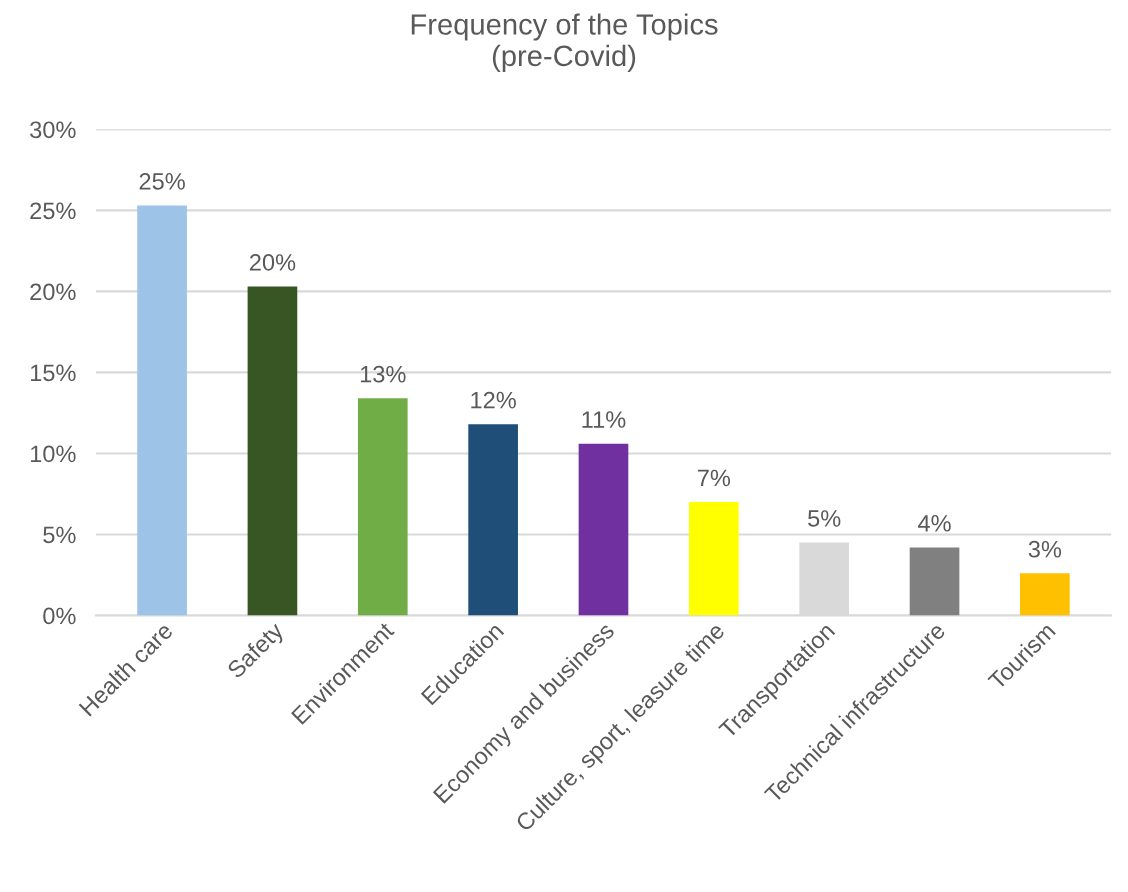 This screenshot has width=1128, height=892. I want to click on y-tick-label: 15%, so click(53, 373).